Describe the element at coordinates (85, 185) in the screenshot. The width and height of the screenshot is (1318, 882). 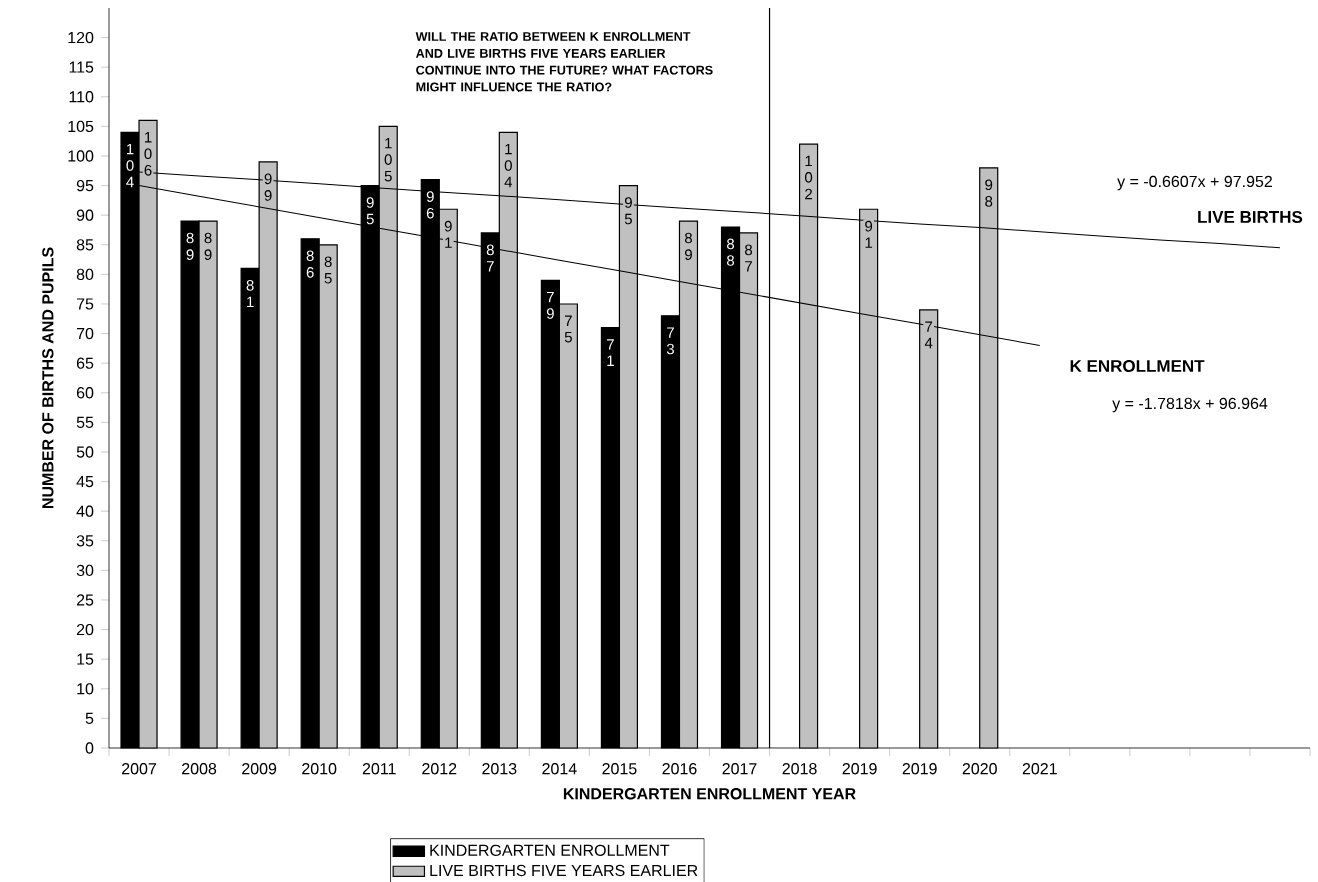
I see `y-tick-label: 95` at that location.